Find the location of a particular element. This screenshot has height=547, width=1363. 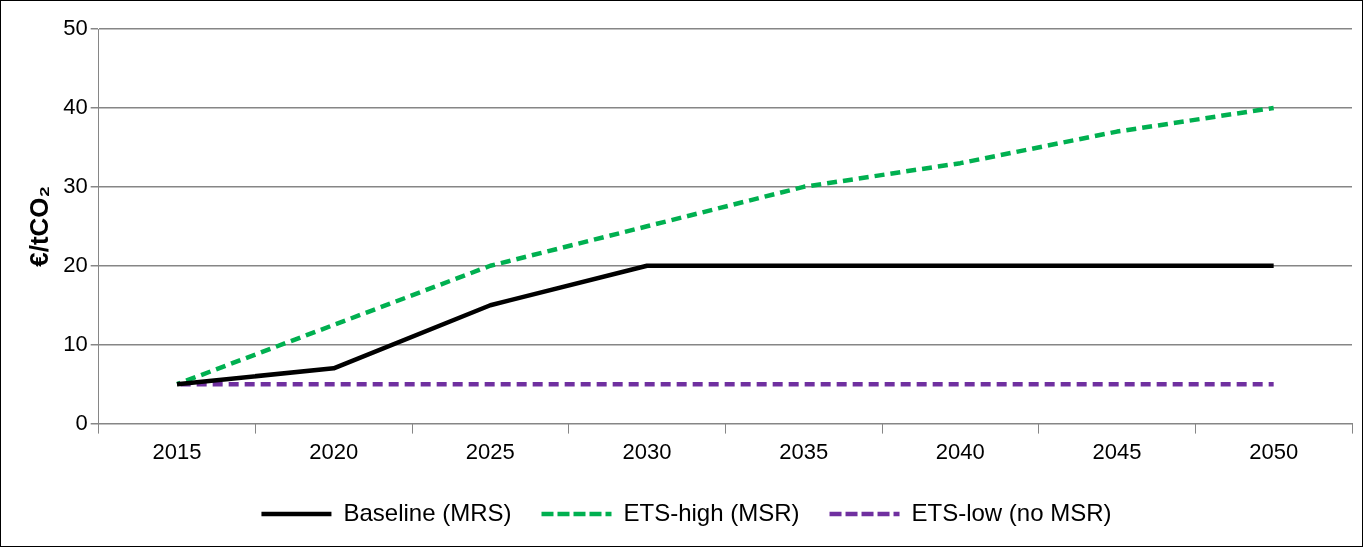

x-tick-label: 2045 is located at coordinates (1117, 451).